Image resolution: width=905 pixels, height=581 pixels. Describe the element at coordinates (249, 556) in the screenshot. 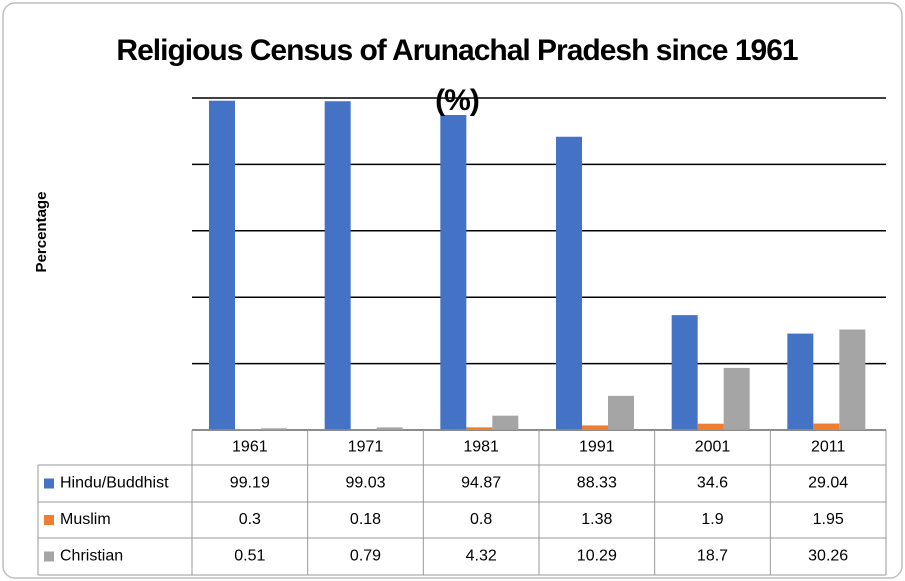

I see `table-cell: 0.51` at that location.